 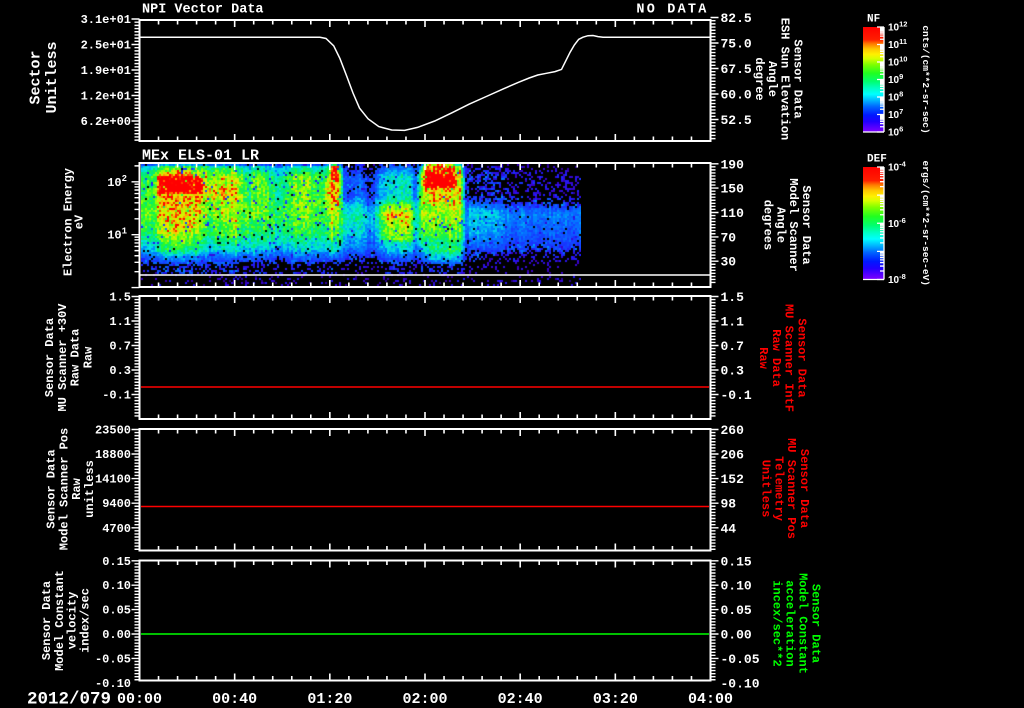 What do you see at coordinates (733, 430) in the screenshot?
I see `svg-text: 260` at bounding box center [733, 430].